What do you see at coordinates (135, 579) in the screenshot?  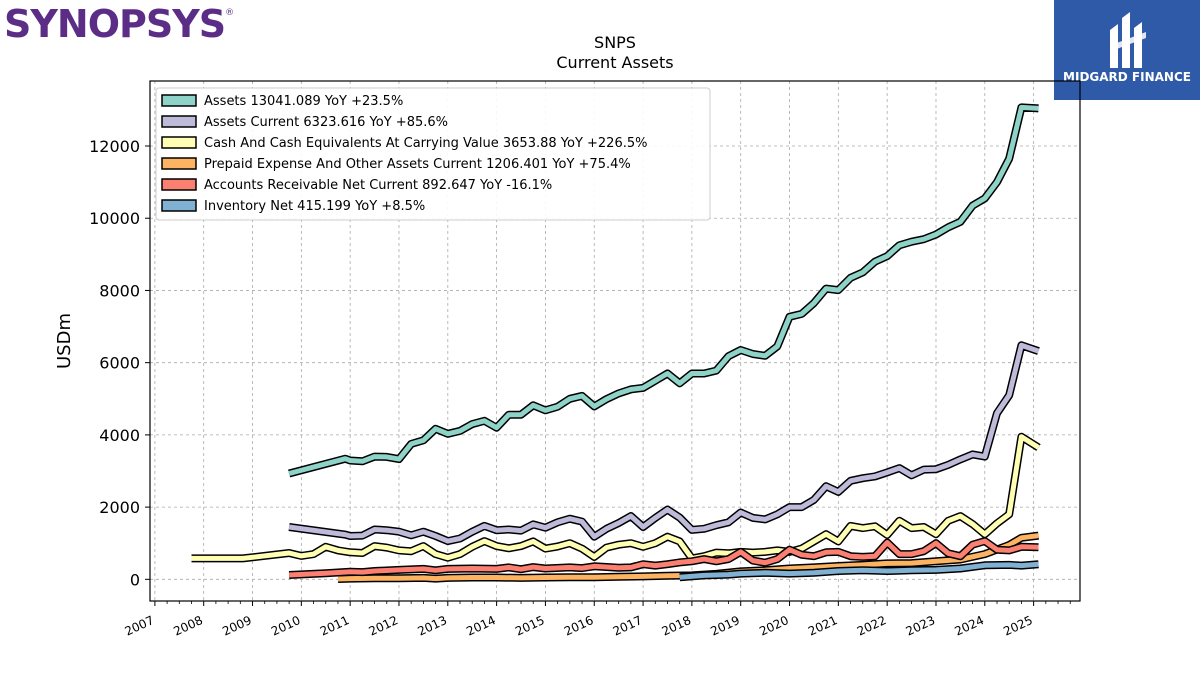 I see `y-tick-label: 0` at bounding box center [135, 579].